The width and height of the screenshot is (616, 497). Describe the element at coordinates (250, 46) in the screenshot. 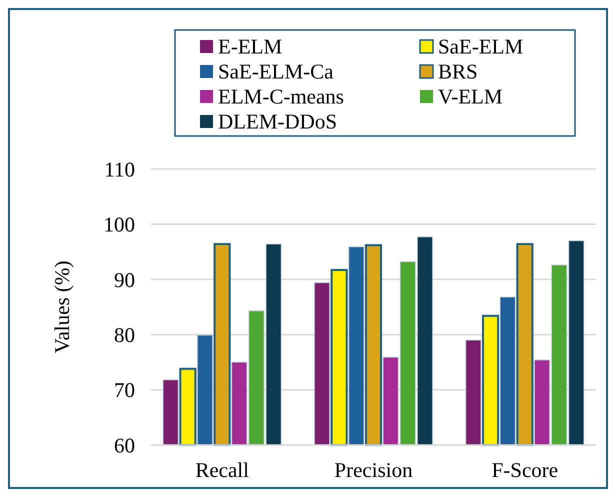

I see `legend-label: E-ELM` at that location.